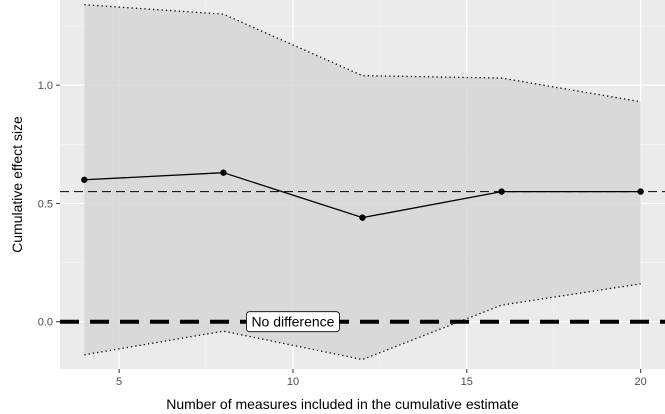 Image resolution: width=665 pixels, height=414 pixels. Describe the element at coordinates (641, 382) in the screenshot. I see `x-tick-label: 20` at that location.